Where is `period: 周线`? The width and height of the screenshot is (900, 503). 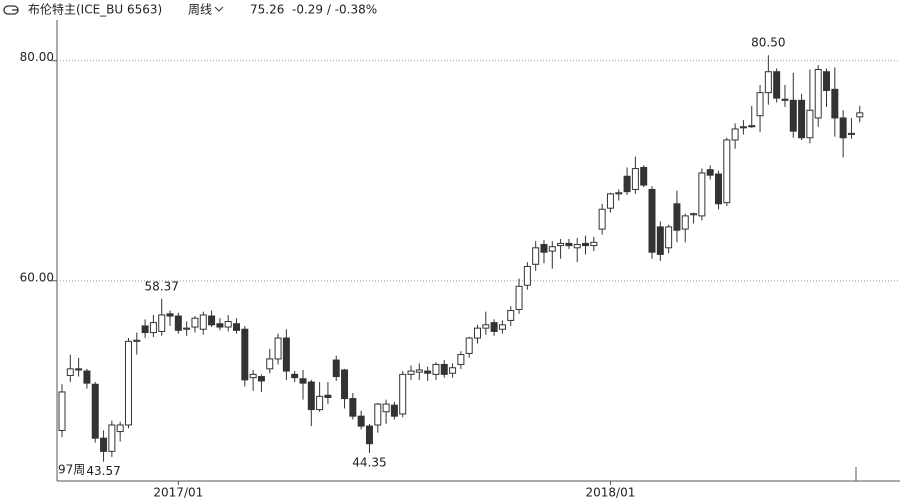 period: 周线 is located at coordinates (200, 10).